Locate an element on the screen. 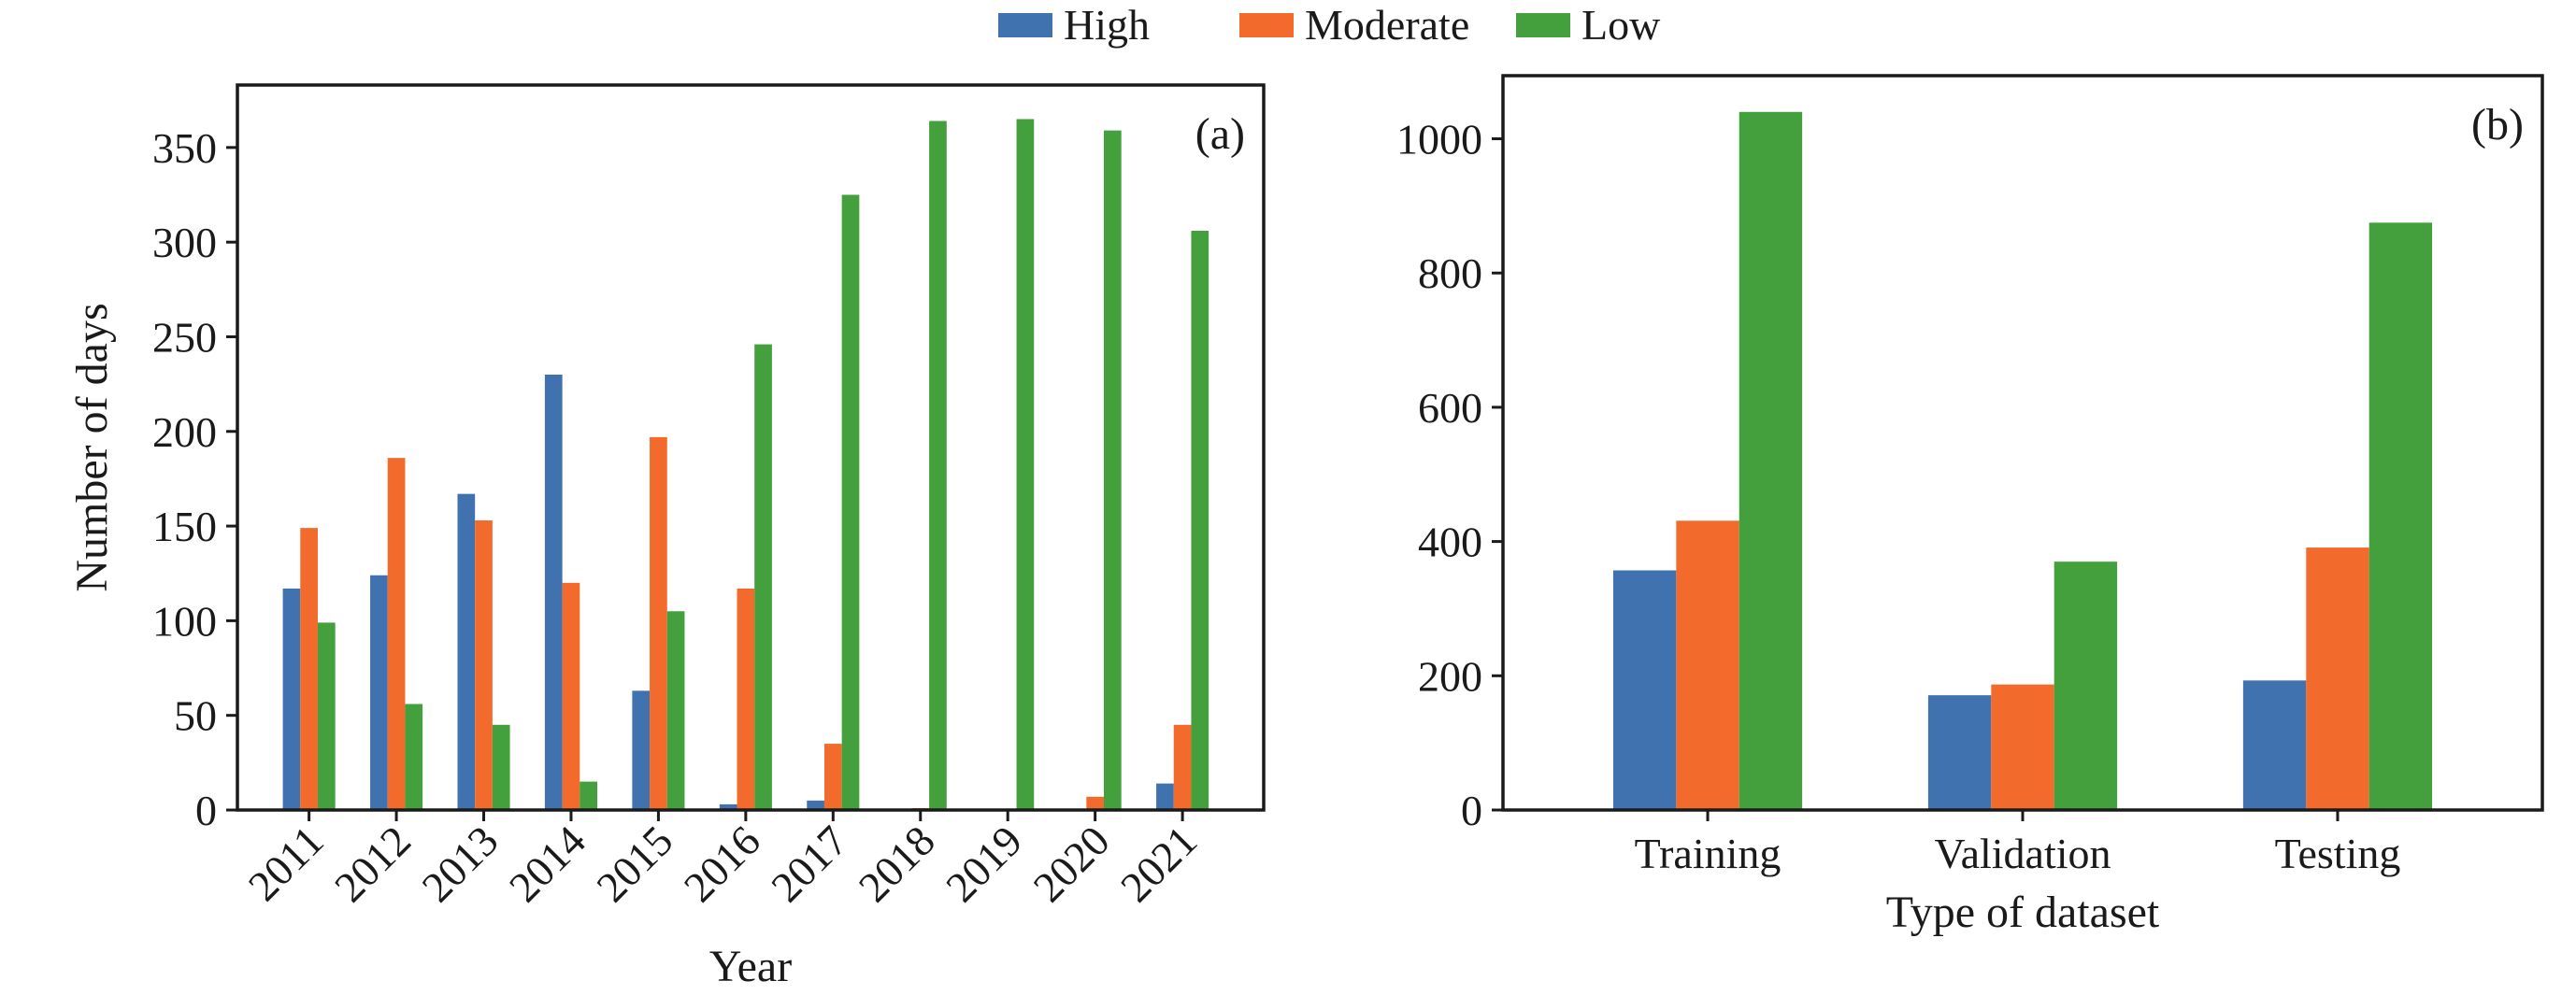 The width and height of the screenshot is (2576, 995). bar-moderate-2021 is located at coordinates (1182, 767).